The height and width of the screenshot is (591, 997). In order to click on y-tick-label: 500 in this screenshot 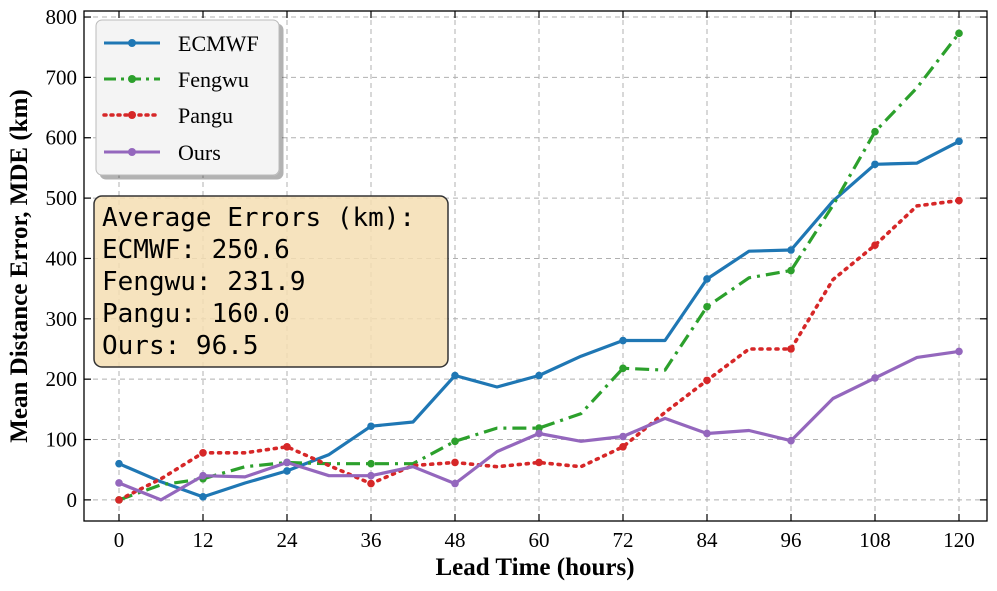, I will do `click(62, 198)`.